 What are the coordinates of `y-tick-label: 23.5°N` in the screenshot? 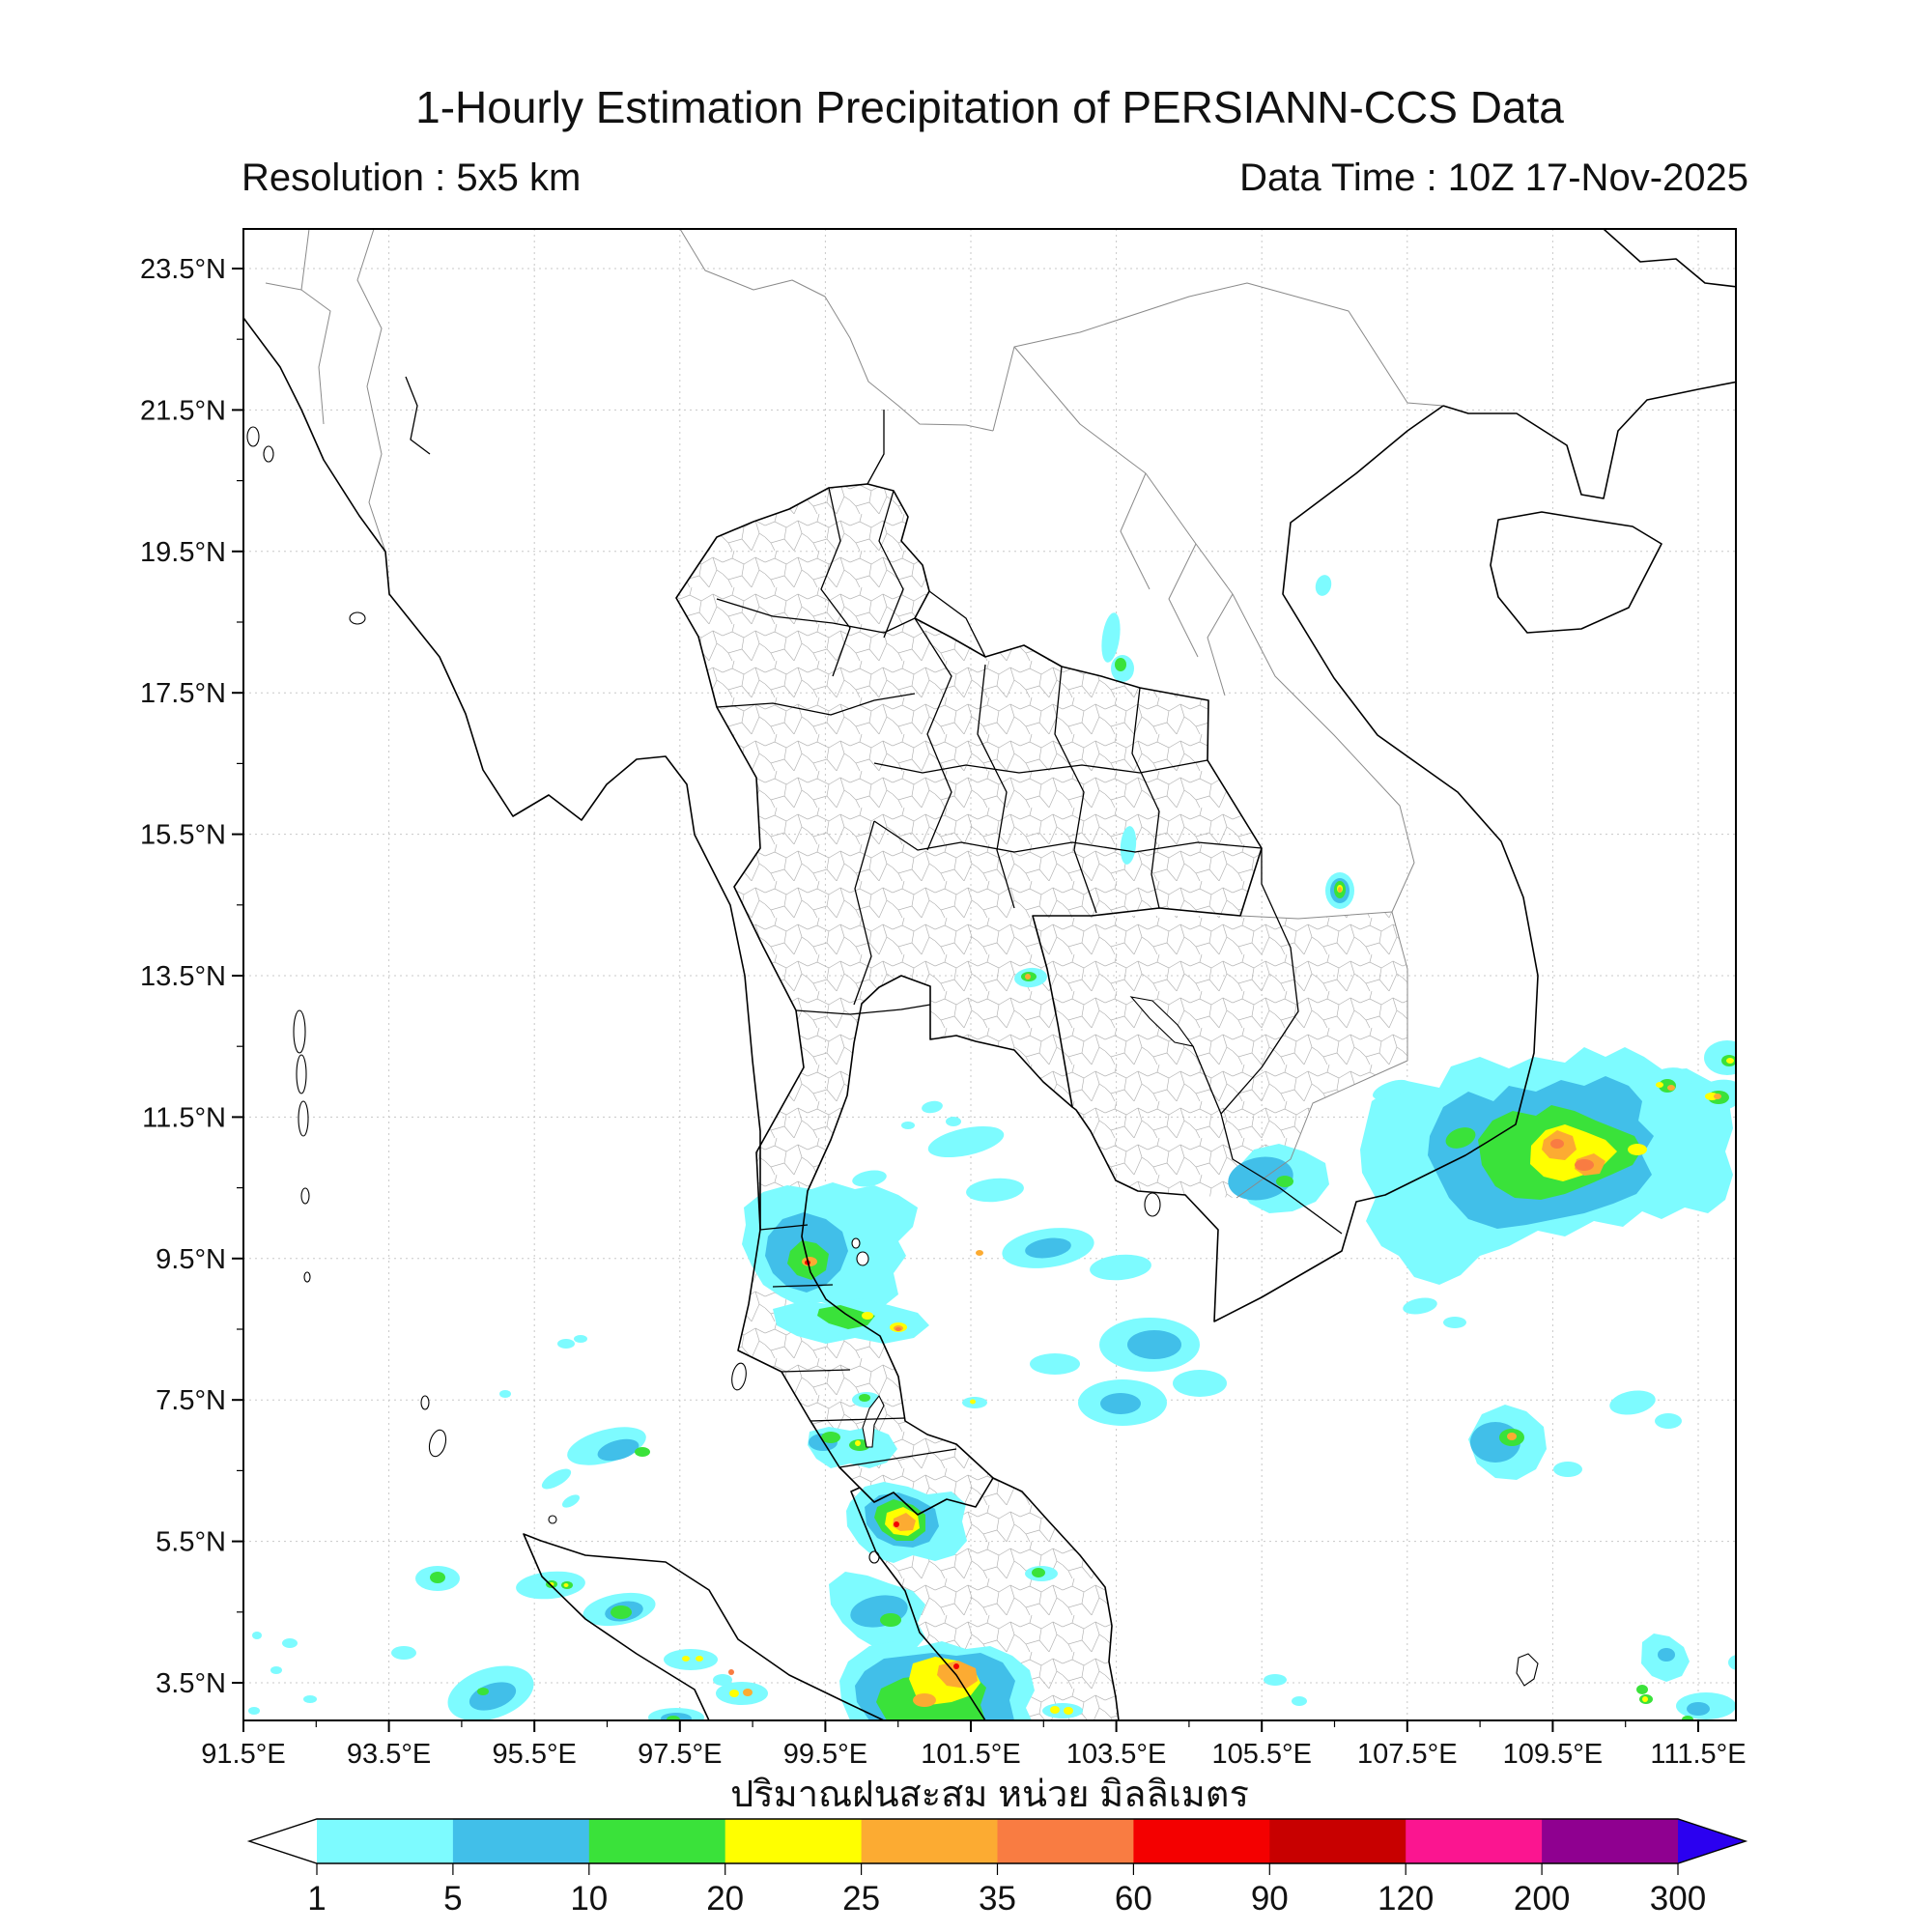 It's located at (183, 269).